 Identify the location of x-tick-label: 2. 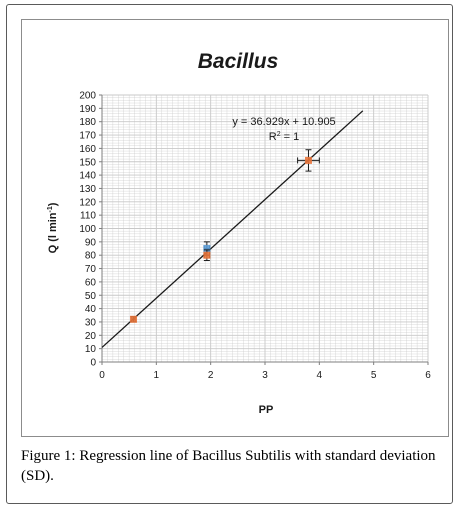
(211, 375).